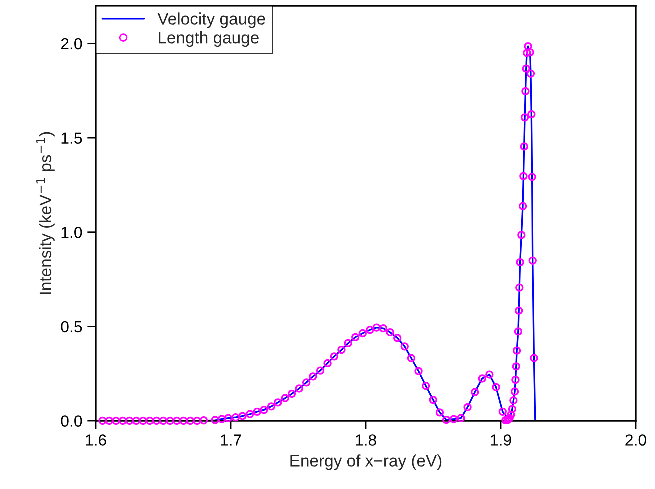  Describe the element at coordinates (231, 440) in the screenshot. I see `x-tick-label: 1.7` at that location.